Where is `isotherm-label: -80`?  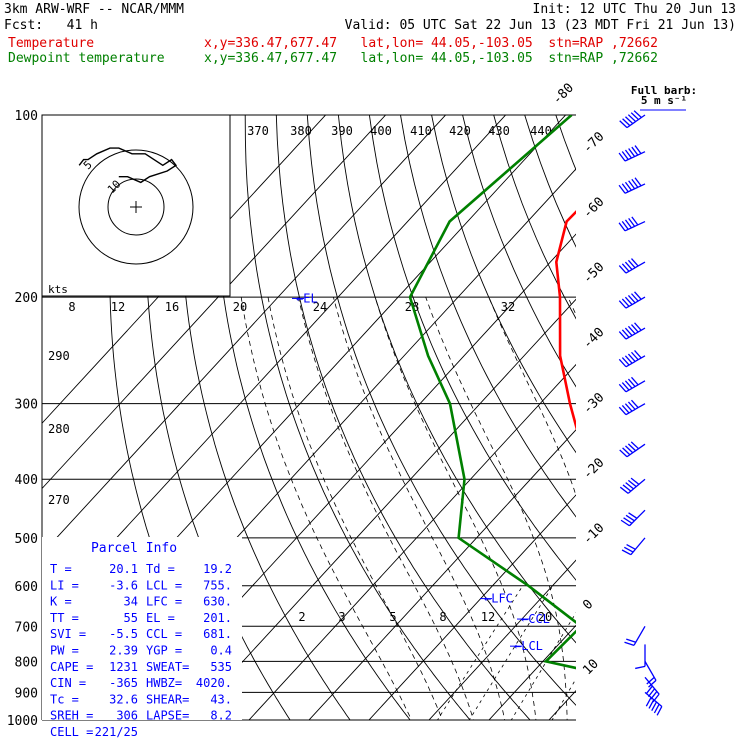 isotherm-label: -80 is located at coordinates (563, 94).